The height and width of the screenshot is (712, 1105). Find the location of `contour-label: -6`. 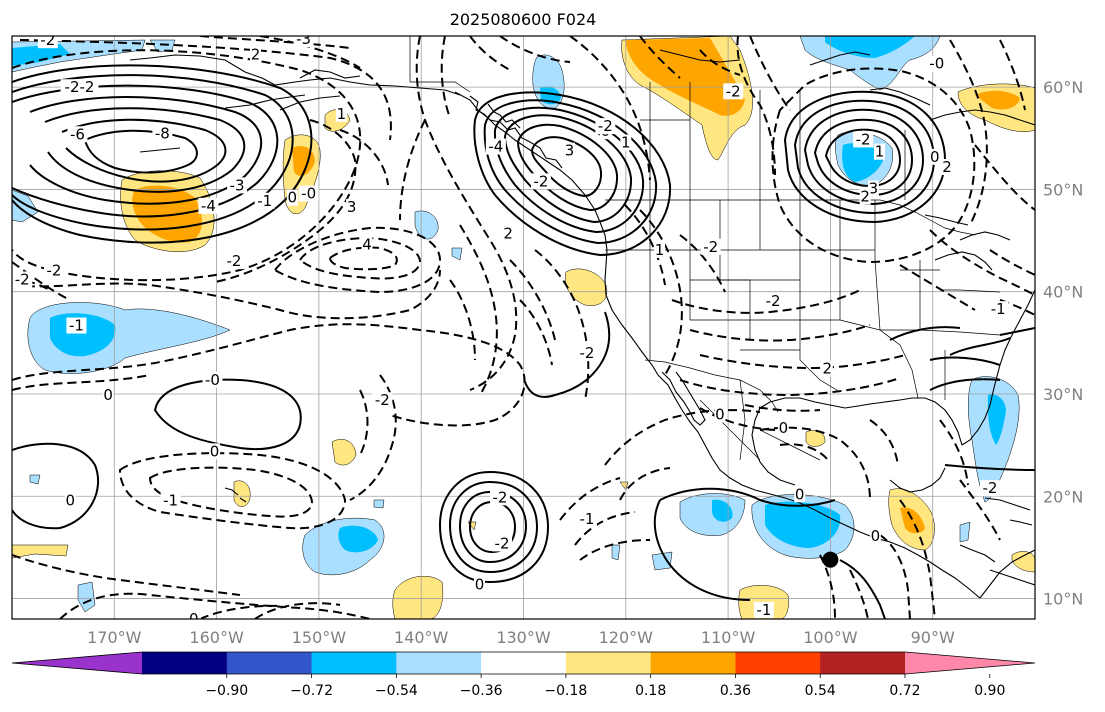

contour-label: -6 is located at coordinates (77, 134).